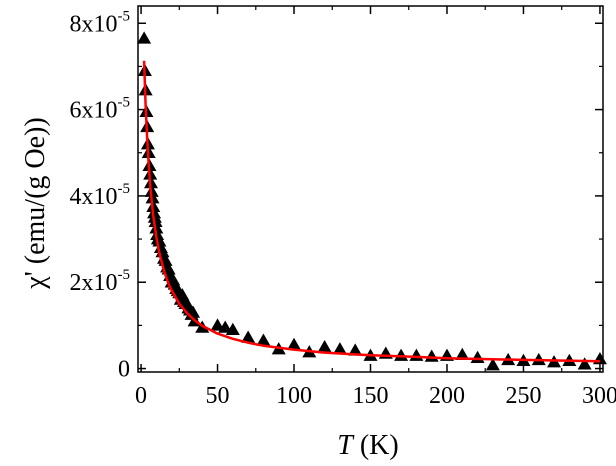  What do you see at coordinates (346, 445) in the screenshot?
I see `x-axis-title-var: T` at bounding box center [346, 445].